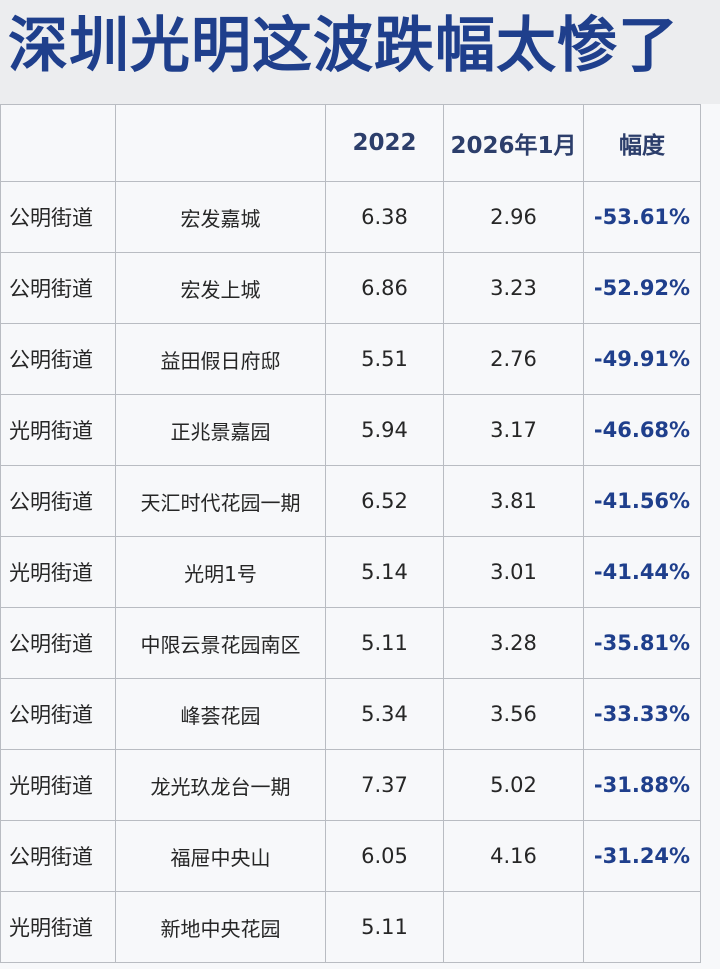 This screenshot has width=720, height=969. I want to click on price-2022-cell: 5.51, so click(384, 359).